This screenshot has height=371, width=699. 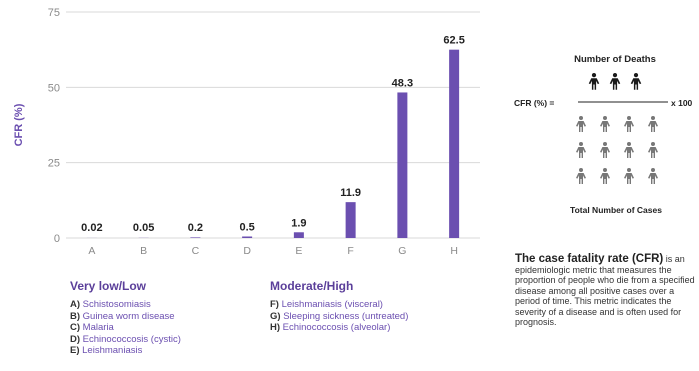 What do you see at coordinates (246, 227) in the screenshot?
I see `data-label: 0.5` at bounding box center [246, 227].